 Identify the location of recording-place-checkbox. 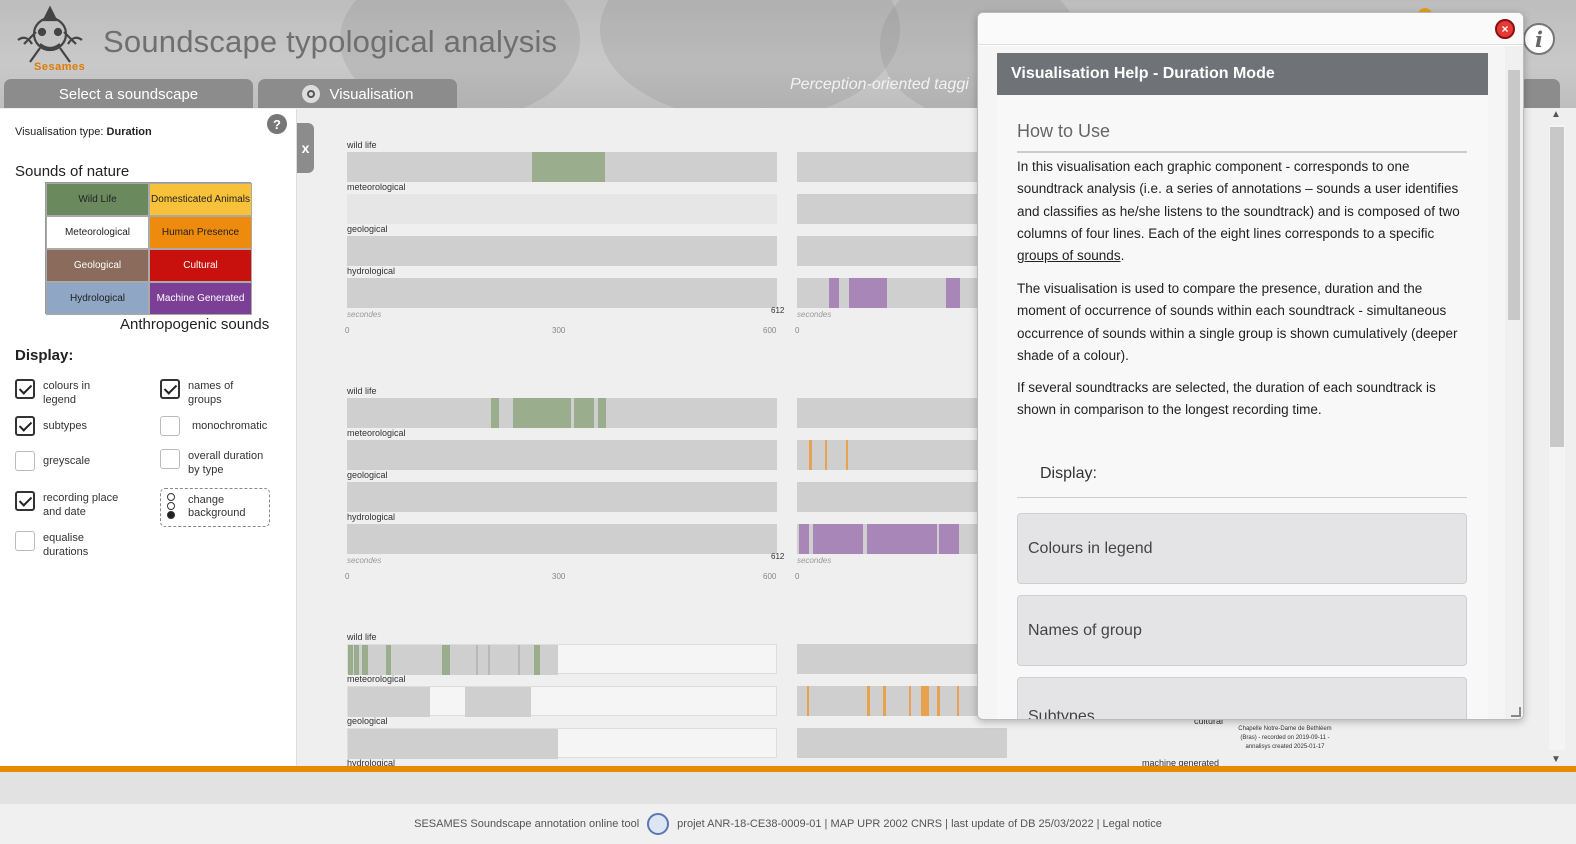
(25, 501).